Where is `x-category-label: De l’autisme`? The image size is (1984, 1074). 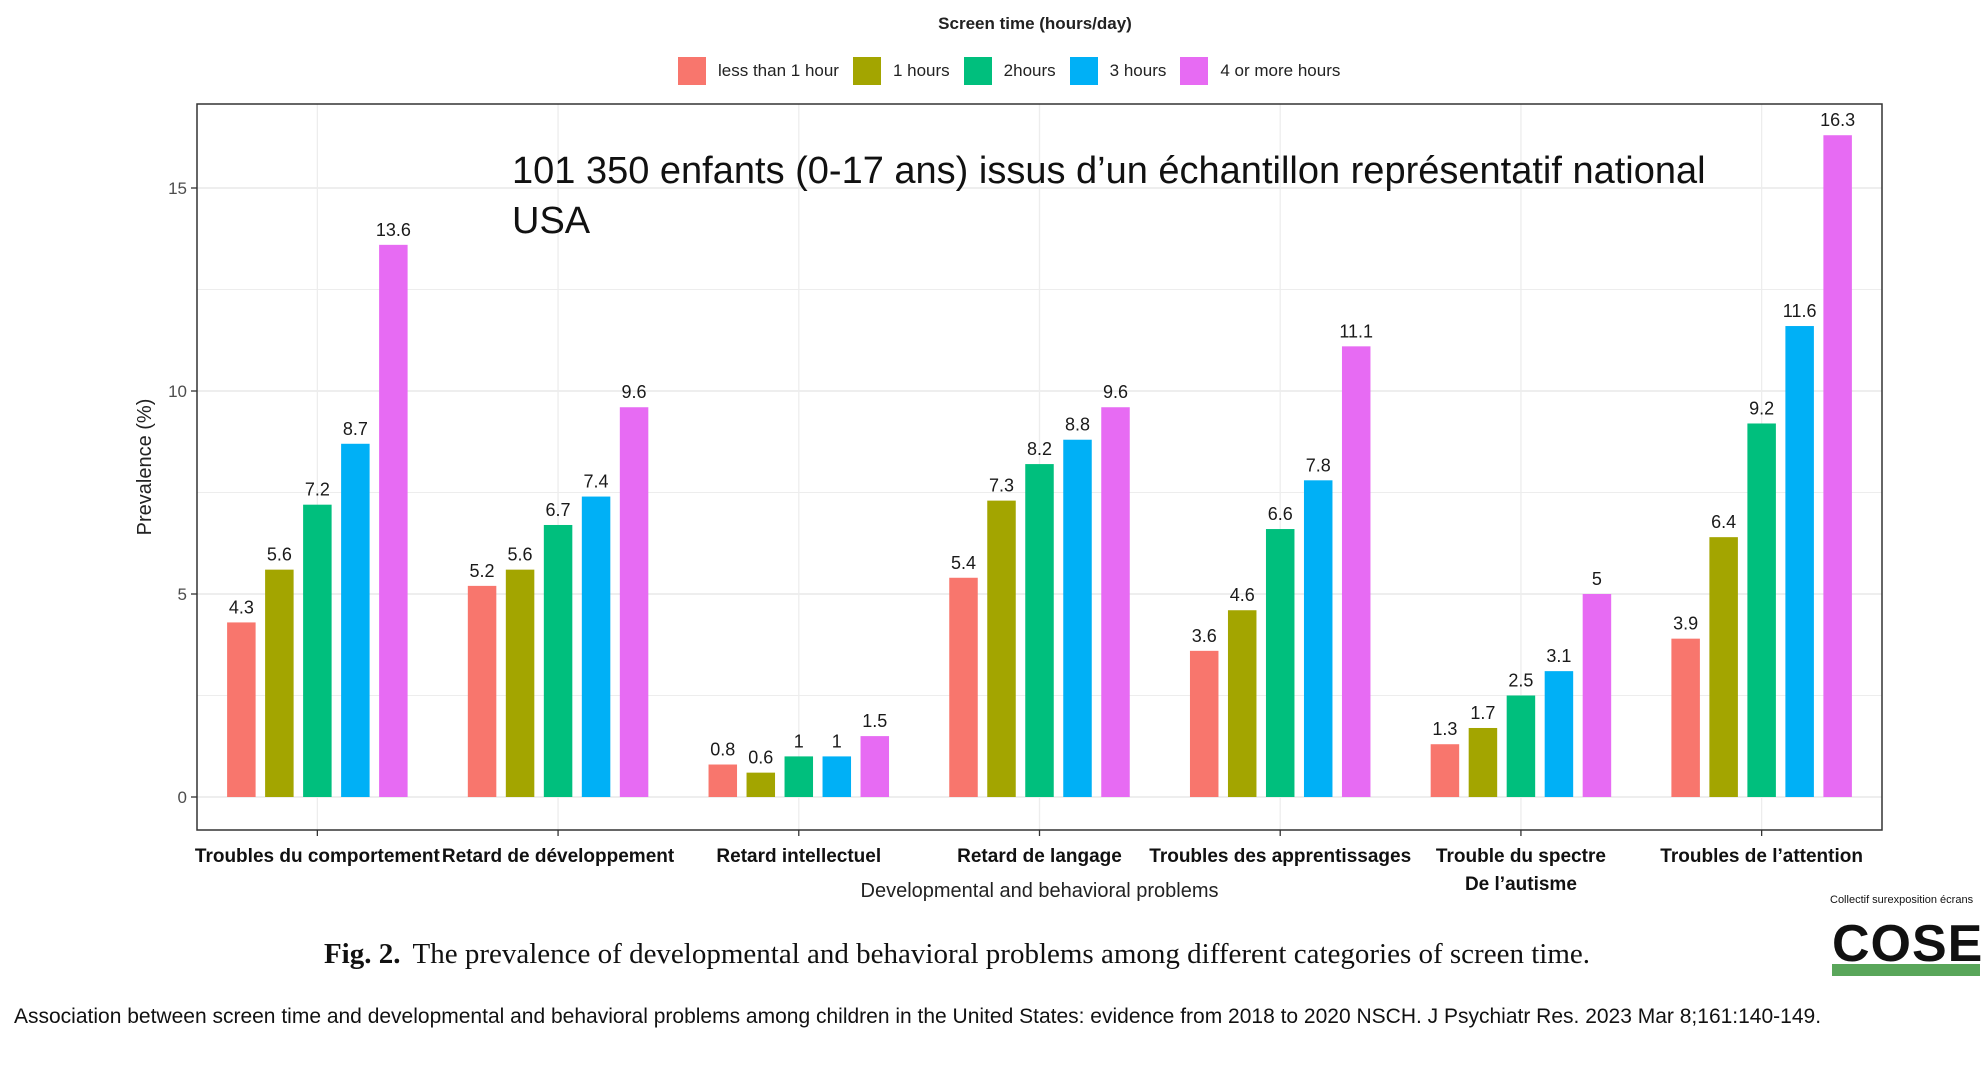
x-category-label: De l’autisme is located at coordinates (1521, 884).